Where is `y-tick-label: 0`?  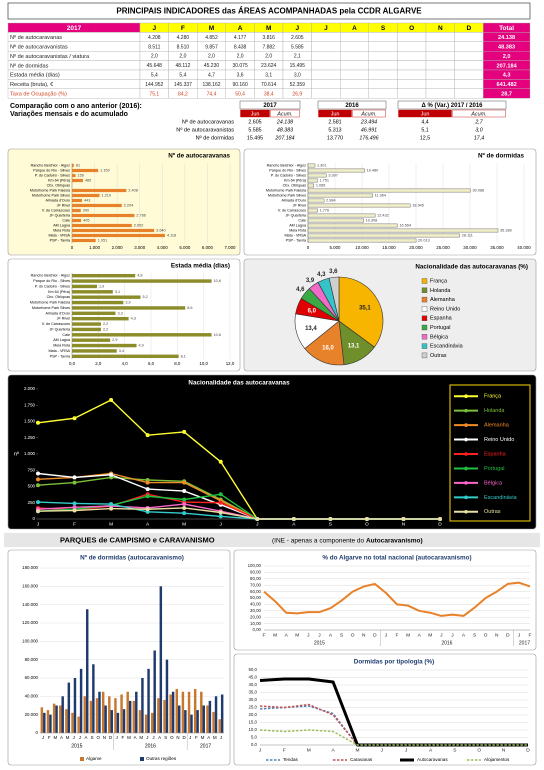
y-tick-label: 0 is located at coordinates (34, 518).